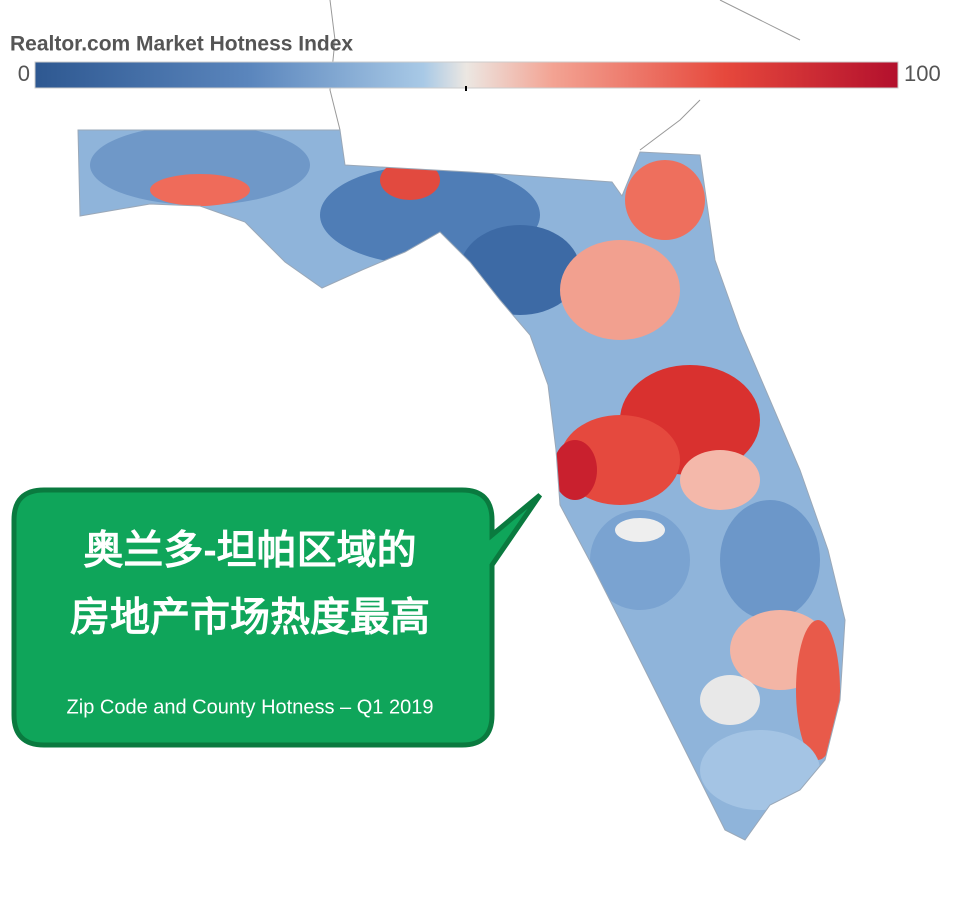  I want to click on legend-scale, so click(466, 75).